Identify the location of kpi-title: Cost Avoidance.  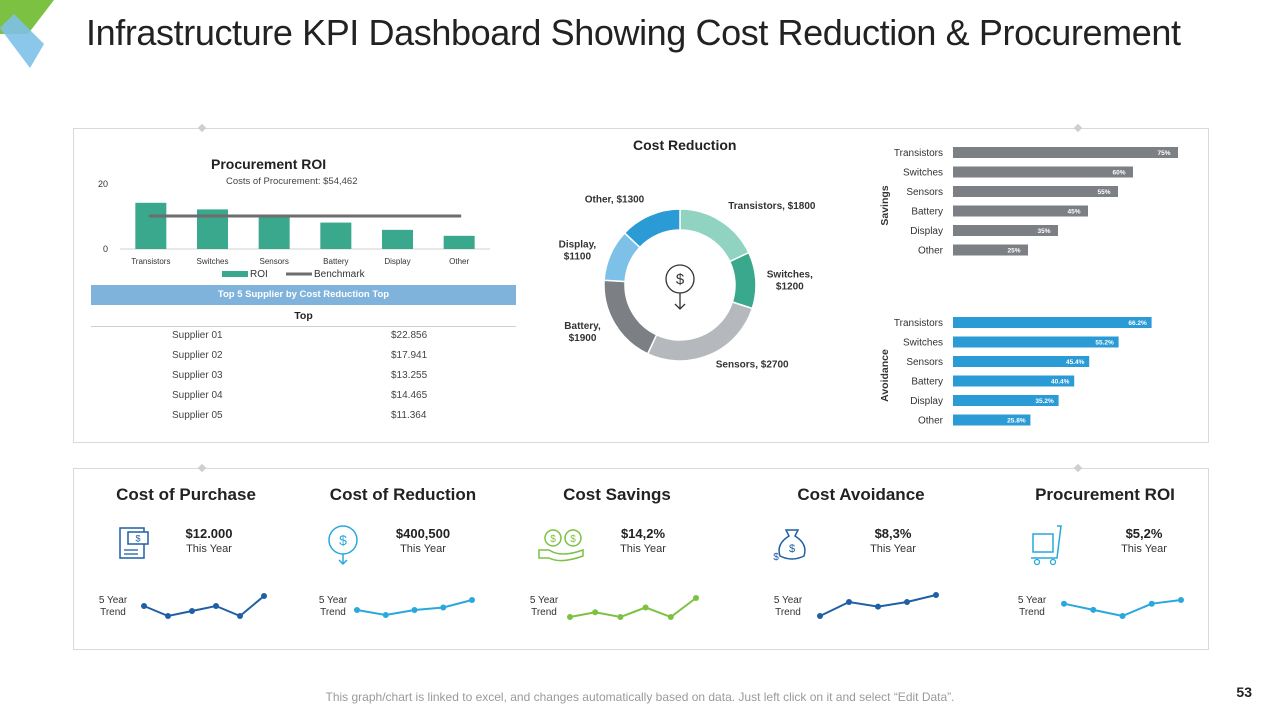
(861, 494).